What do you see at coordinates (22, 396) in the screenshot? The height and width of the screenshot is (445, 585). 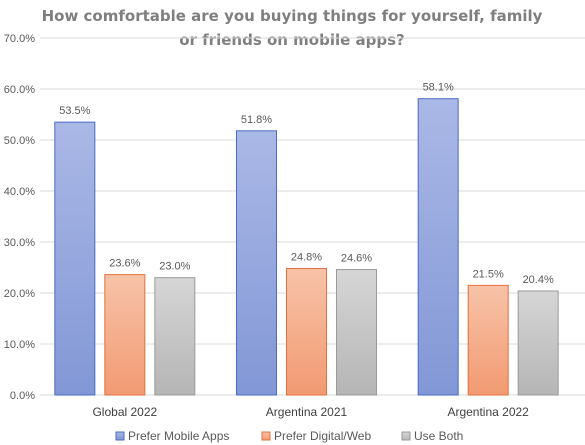 I see `y-tick-label: 0.0%` at bounding box center [22, 396].